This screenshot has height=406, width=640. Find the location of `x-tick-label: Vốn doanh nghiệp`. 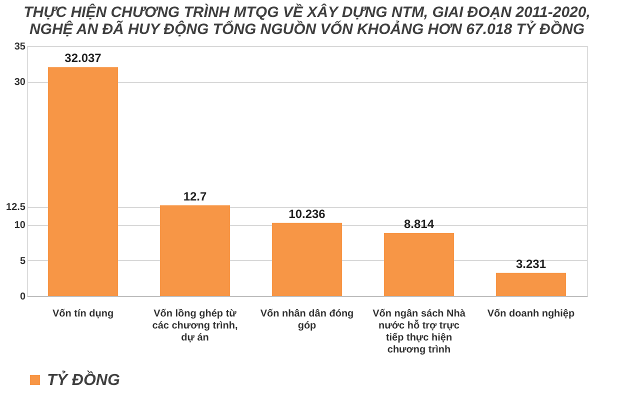

x-tick-label: Vốn doanh nghiệp is located at coordinates (531, 314).